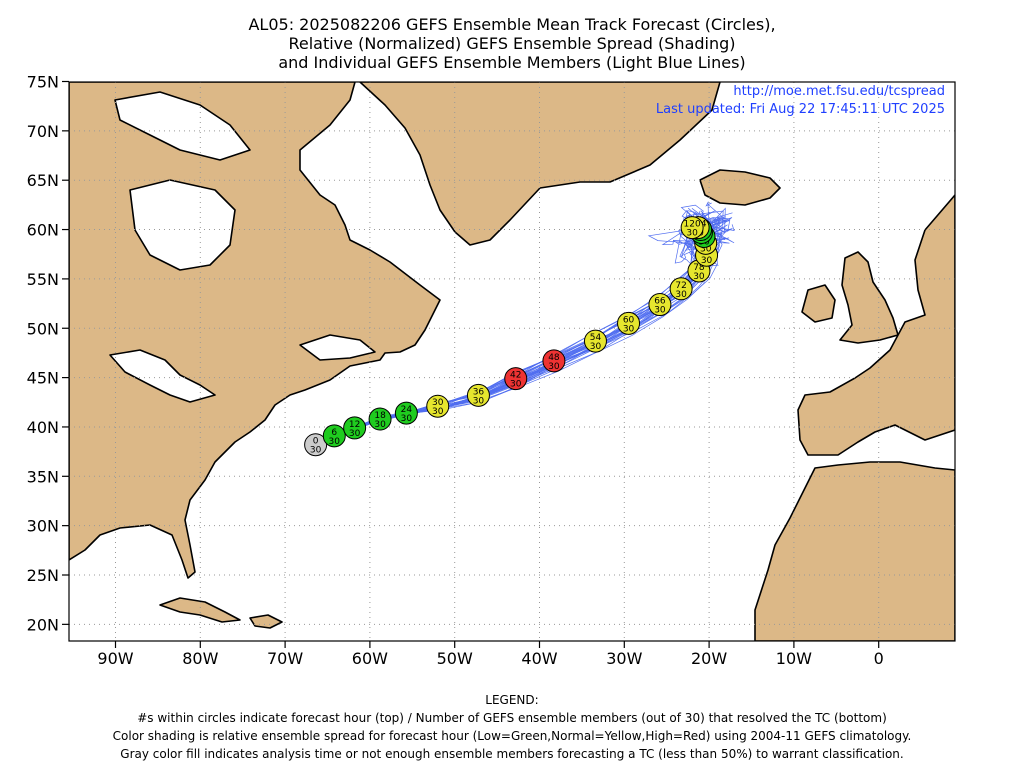 The height and width of the screenshot is (768, 1024). What do you see at coordinates (515, 376) in the screenshot?
I see `forecast-hour-label: 42` at bounding box center [515, 376].